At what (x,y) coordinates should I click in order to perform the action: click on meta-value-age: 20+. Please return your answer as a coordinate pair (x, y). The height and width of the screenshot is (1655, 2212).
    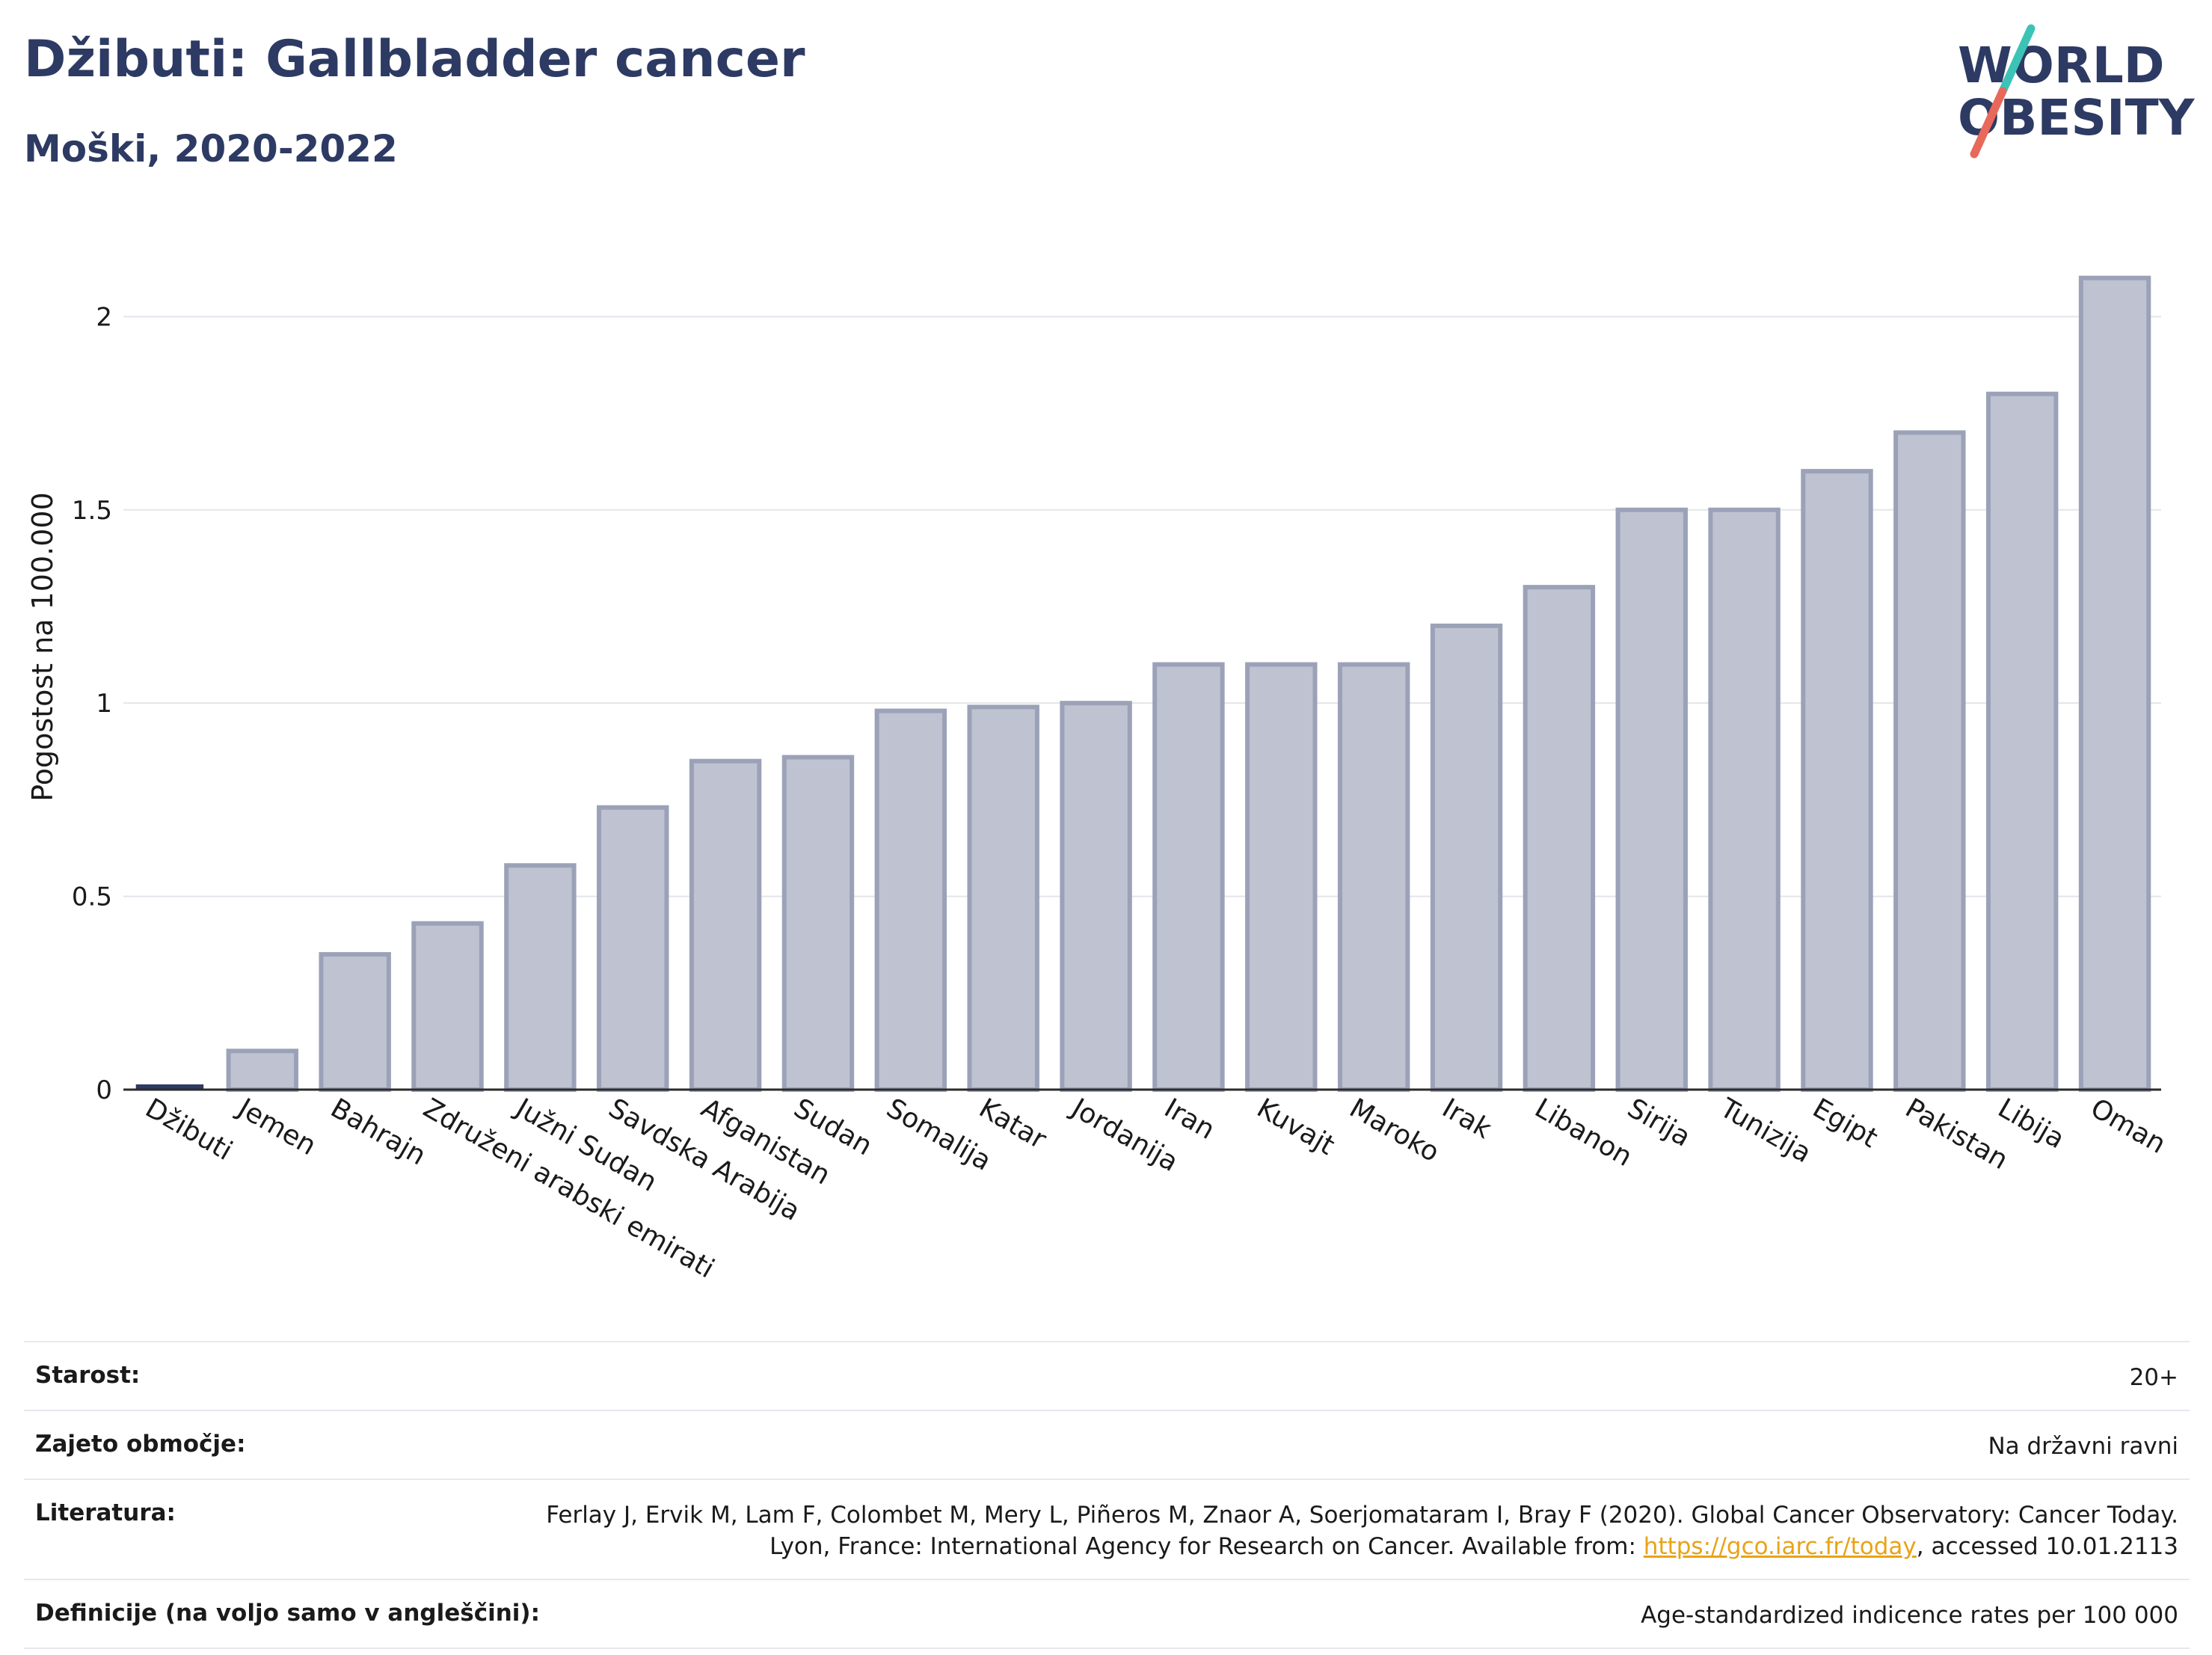
    Looking at the image, I should click on (2153, 1377).